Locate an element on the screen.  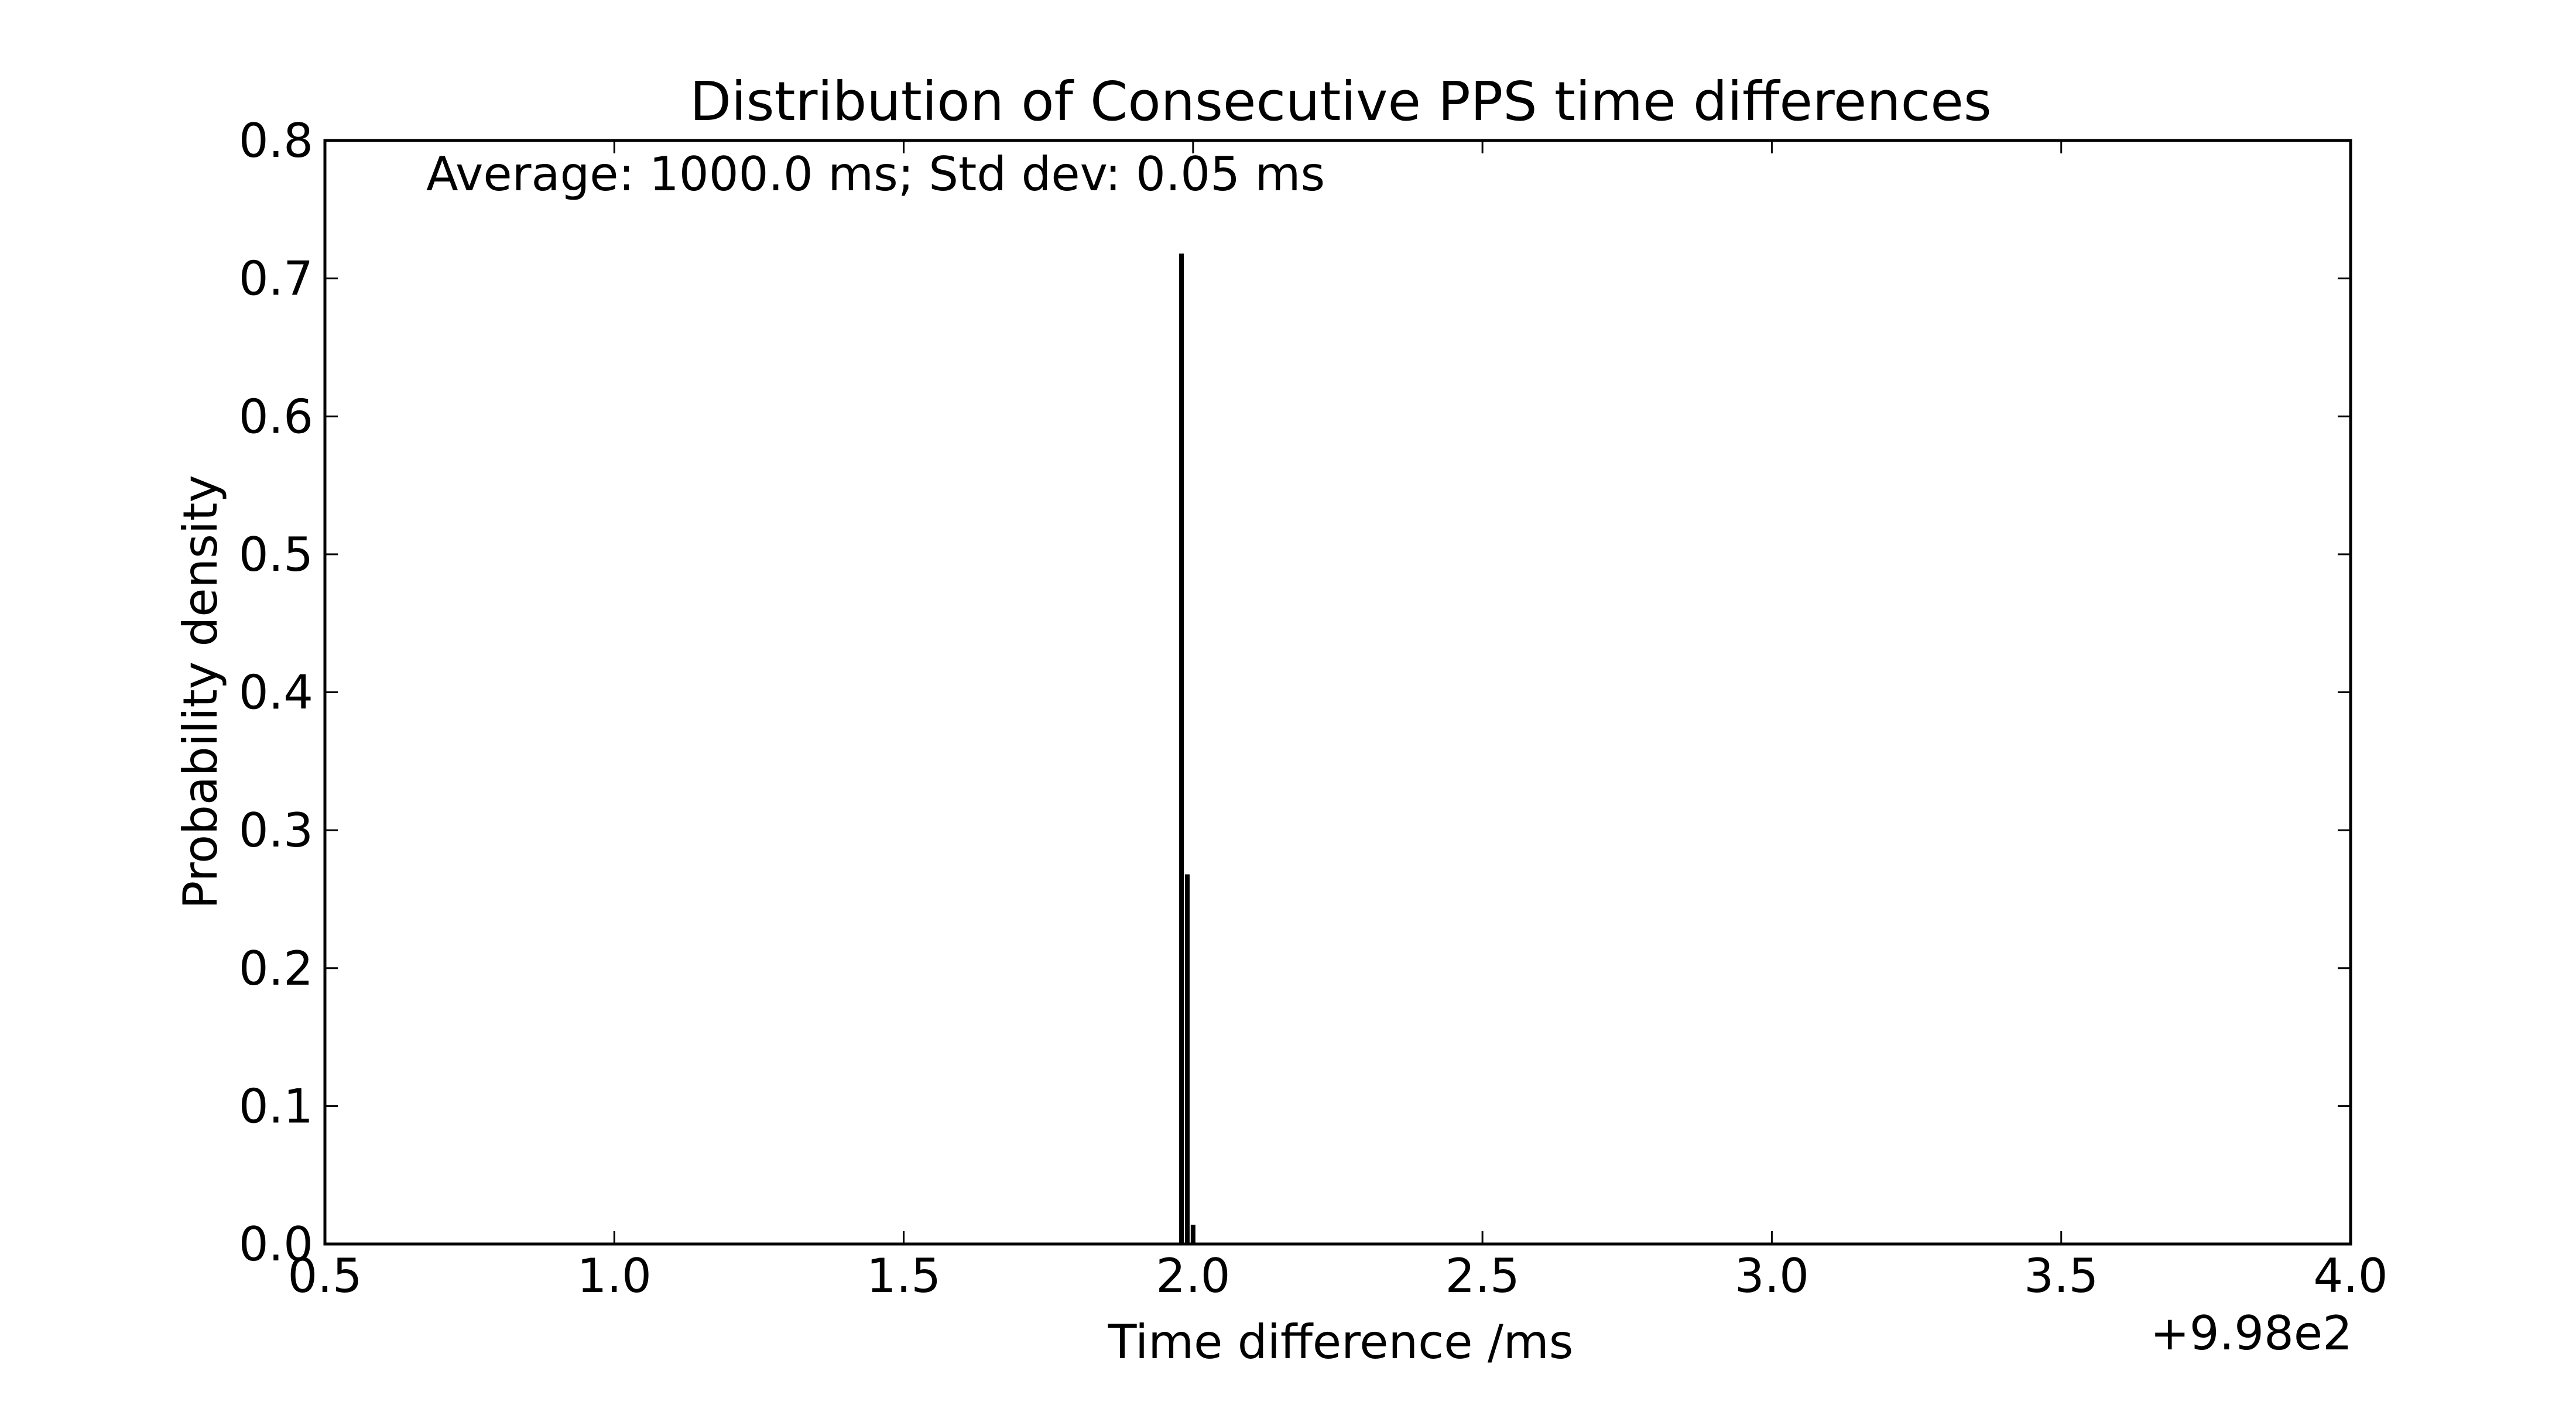
x-tick-label: 2.0 is located at coordinates (1193, 1276).